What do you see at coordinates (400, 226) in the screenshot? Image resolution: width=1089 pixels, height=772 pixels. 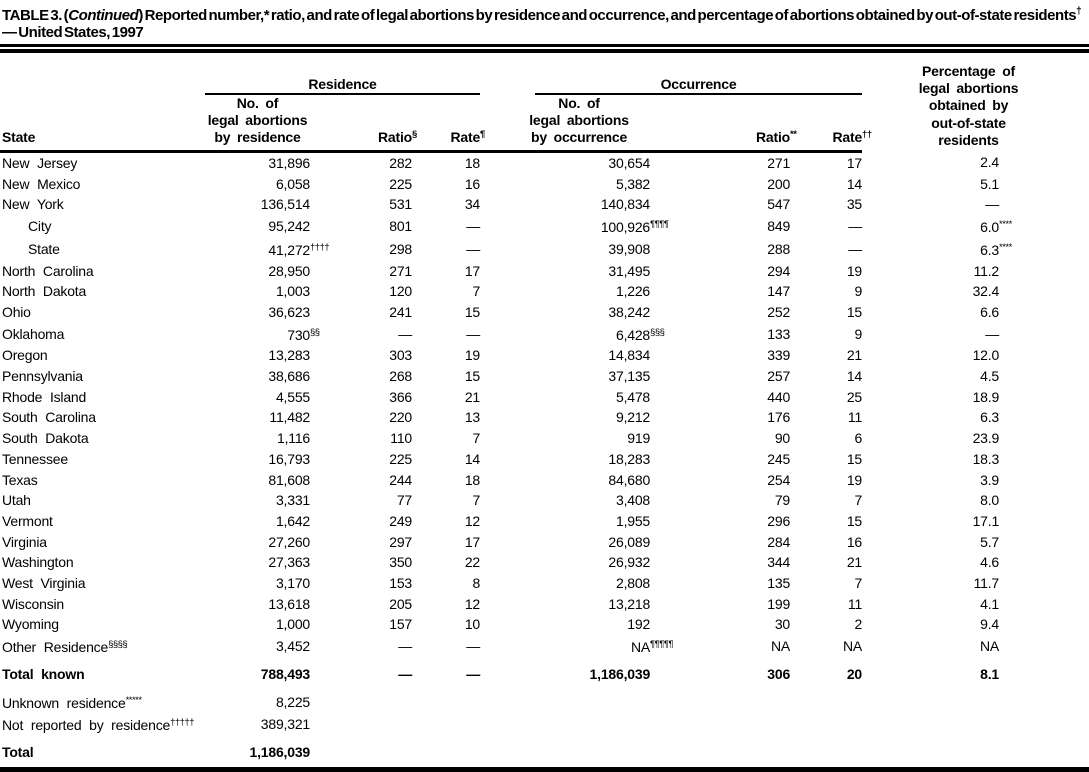 I see `res-ratio-cell: 801` at bounding box center [400, 226].